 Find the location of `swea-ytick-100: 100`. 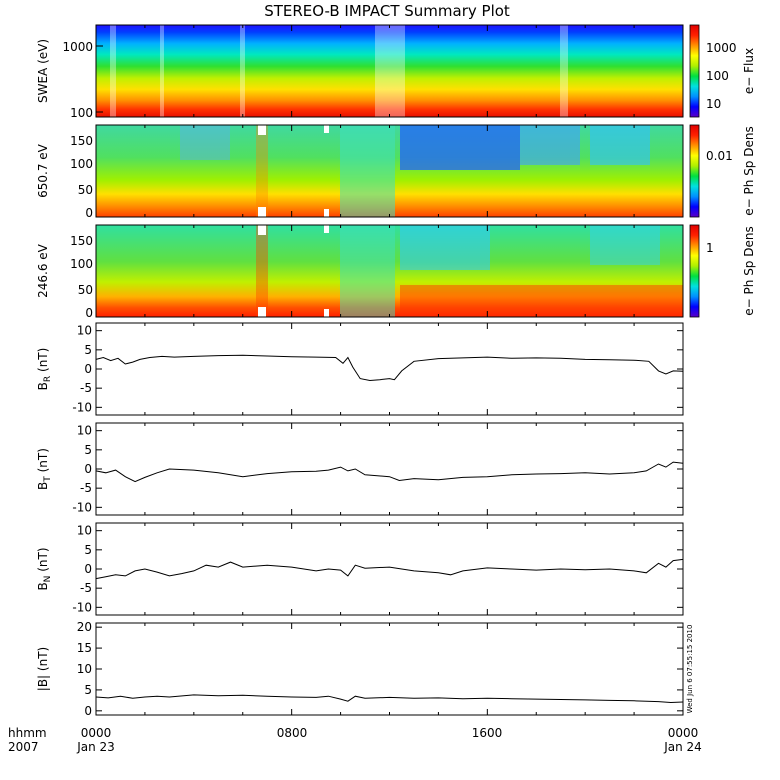

swea-ytick-100: 100 is located at coordinates (81, 113).